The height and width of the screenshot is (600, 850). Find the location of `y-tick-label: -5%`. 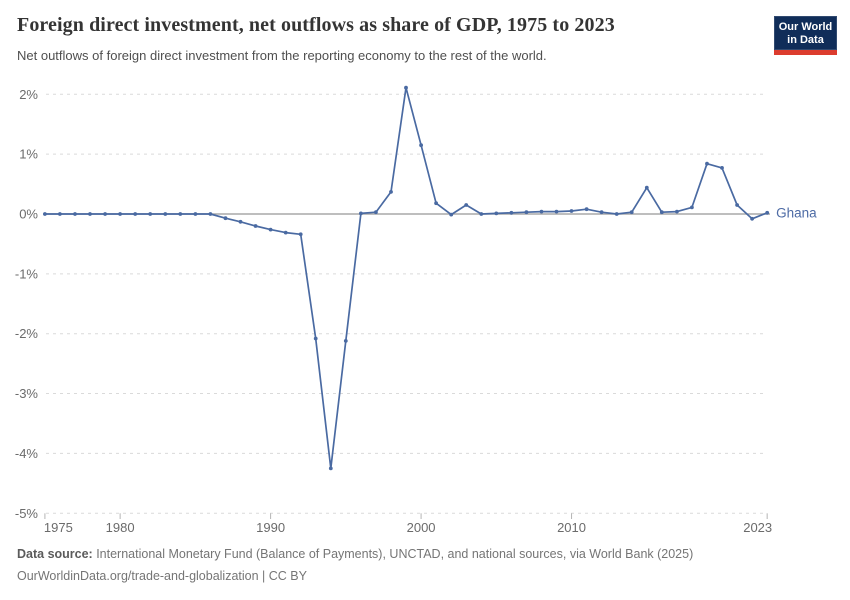

y-tick-label: -5% is located at coordinates (27, 513).